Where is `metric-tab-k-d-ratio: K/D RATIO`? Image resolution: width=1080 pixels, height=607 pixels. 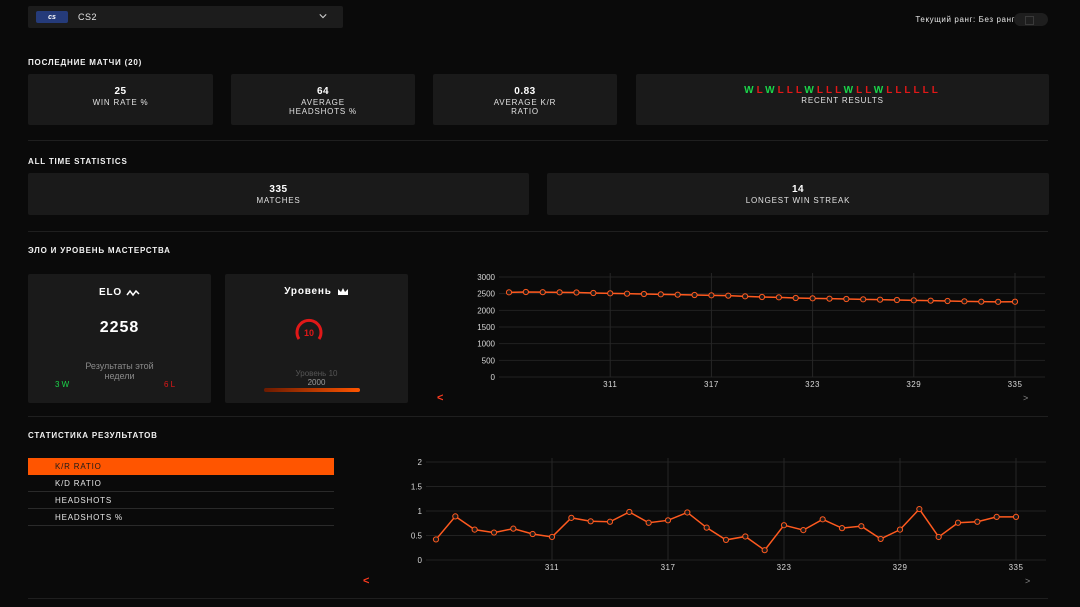
metric-tab-k-d-ratio: K/D RATIO is located at coordinates (181, 483).